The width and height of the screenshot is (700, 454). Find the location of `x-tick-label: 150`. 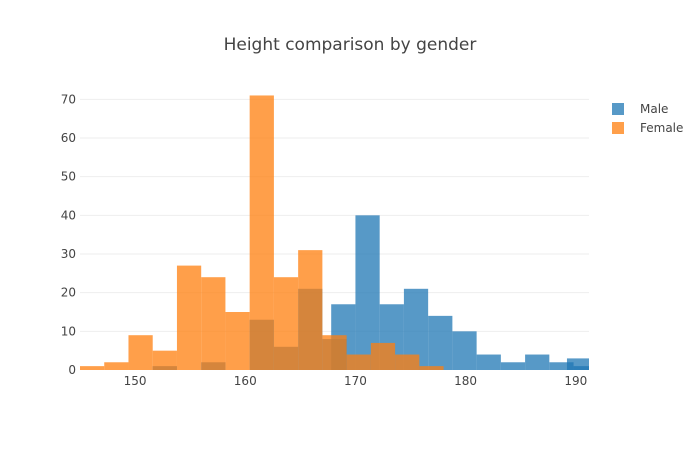

x-tick-label: 150 is located at coordinates (135, 381).